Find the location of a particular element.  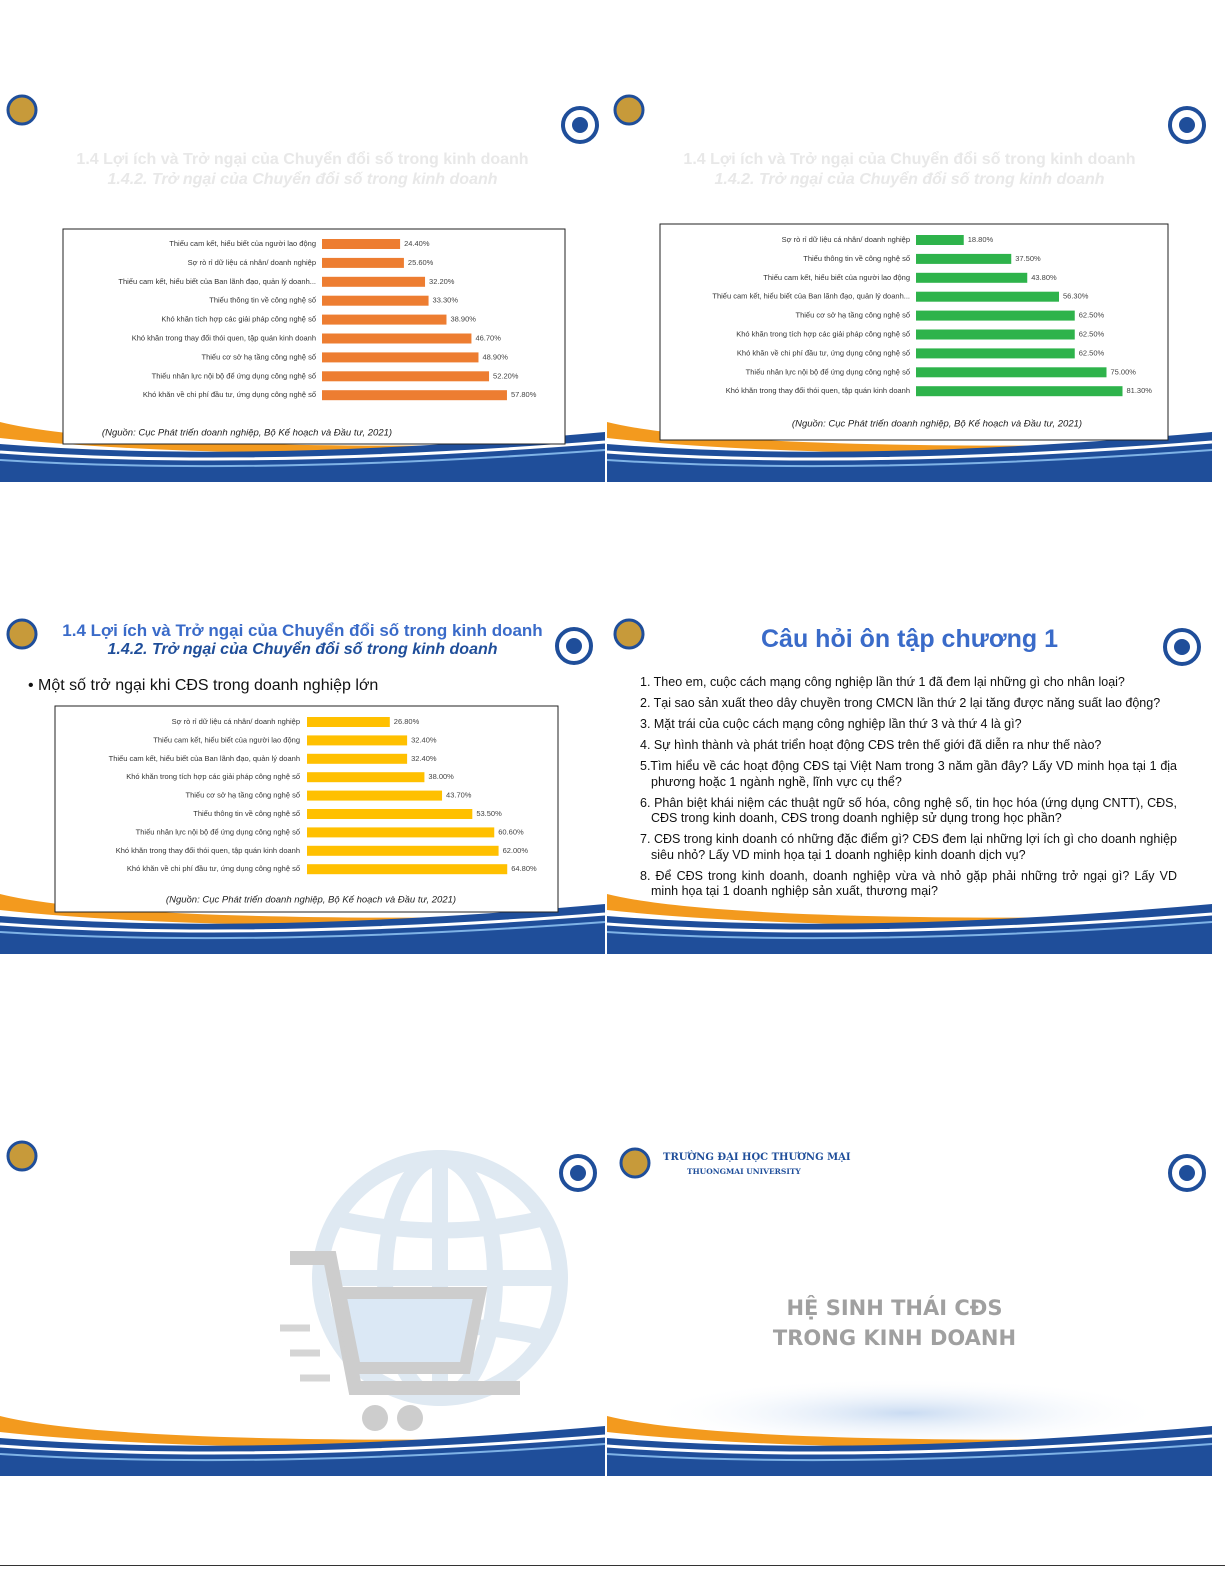

university-name-en: THUONGMAI UNIVERSITY is located at coordinates (744, 1171).